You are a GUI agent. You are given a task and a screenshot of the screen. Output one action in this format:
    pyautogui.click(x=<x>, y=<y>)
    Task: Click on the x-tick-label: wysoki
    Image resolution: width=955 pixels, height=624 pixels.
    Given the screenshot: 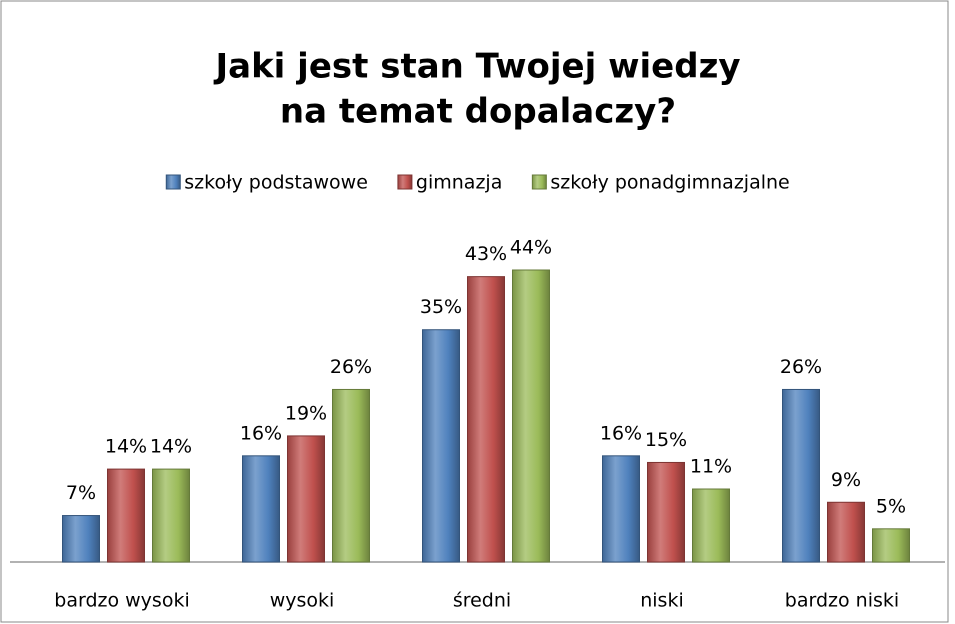 What is the action you would take?
    pyautogui.click(x=302, y=601)
    